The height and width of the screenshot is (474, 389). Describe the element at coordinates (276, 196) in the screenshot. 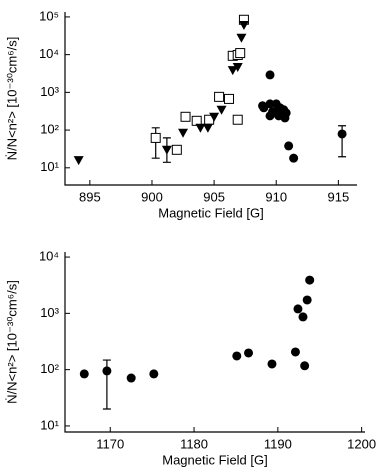

I see `x-tick-label: 910` at that location.